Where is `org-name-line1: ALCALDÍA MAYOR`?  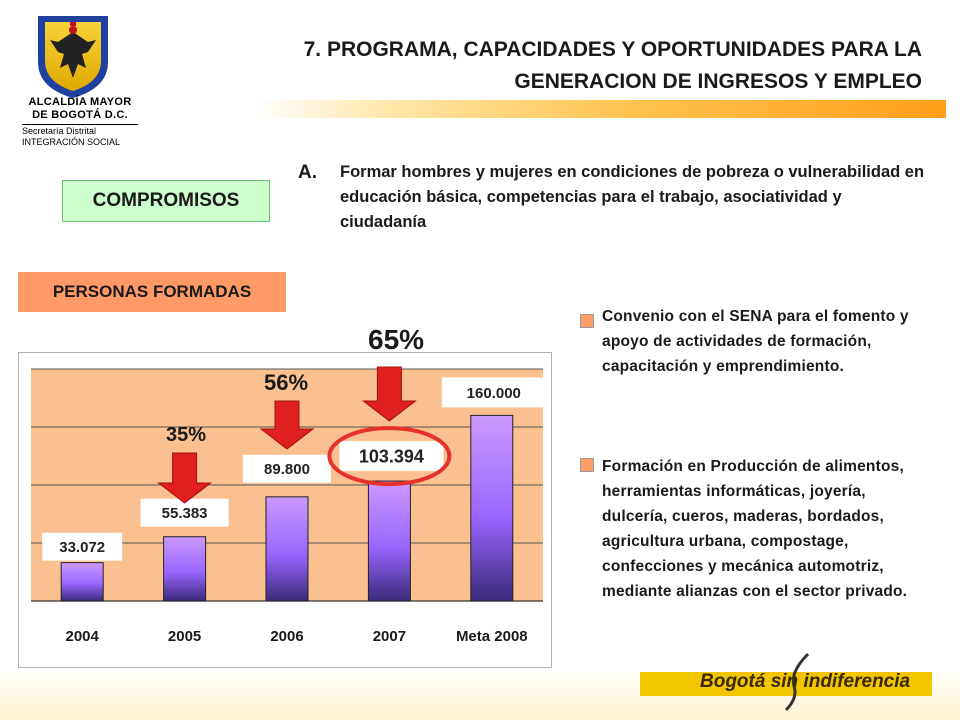 org-name-line1: ALCALDÍA MAYOR is located at coordinates (80, 102).